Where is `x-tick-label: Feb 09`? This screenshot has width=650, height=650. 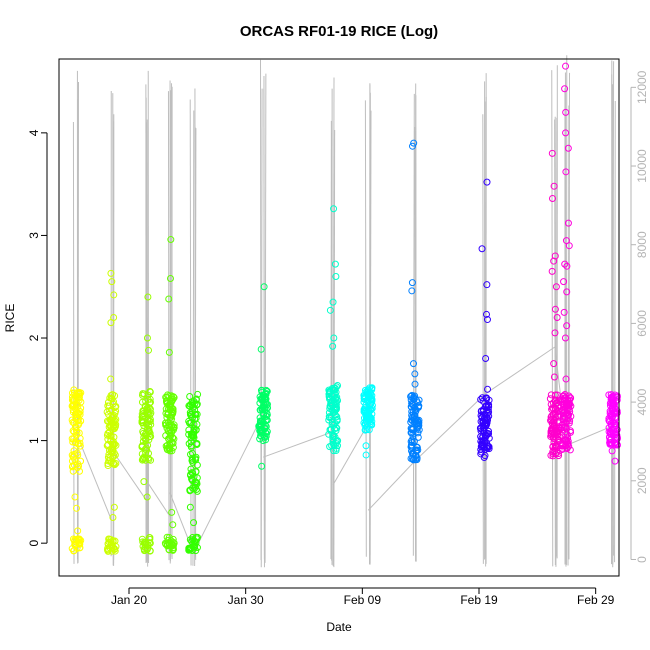
x-tick-label: Feb 09 is located at coordinates (363, 600).